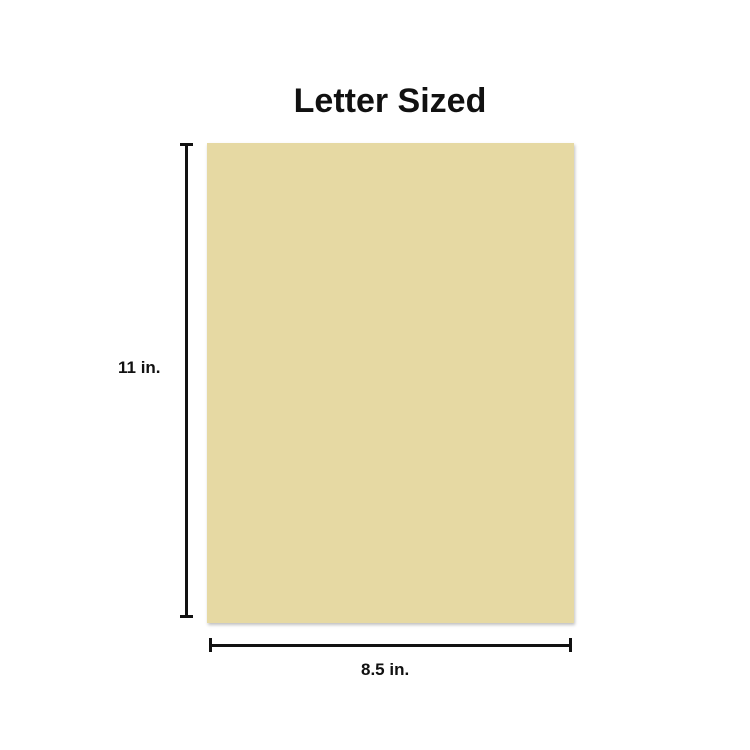 This screenshot has height=750, width=750. I want to click on width-label: 8.5 in., so click(385, 669).